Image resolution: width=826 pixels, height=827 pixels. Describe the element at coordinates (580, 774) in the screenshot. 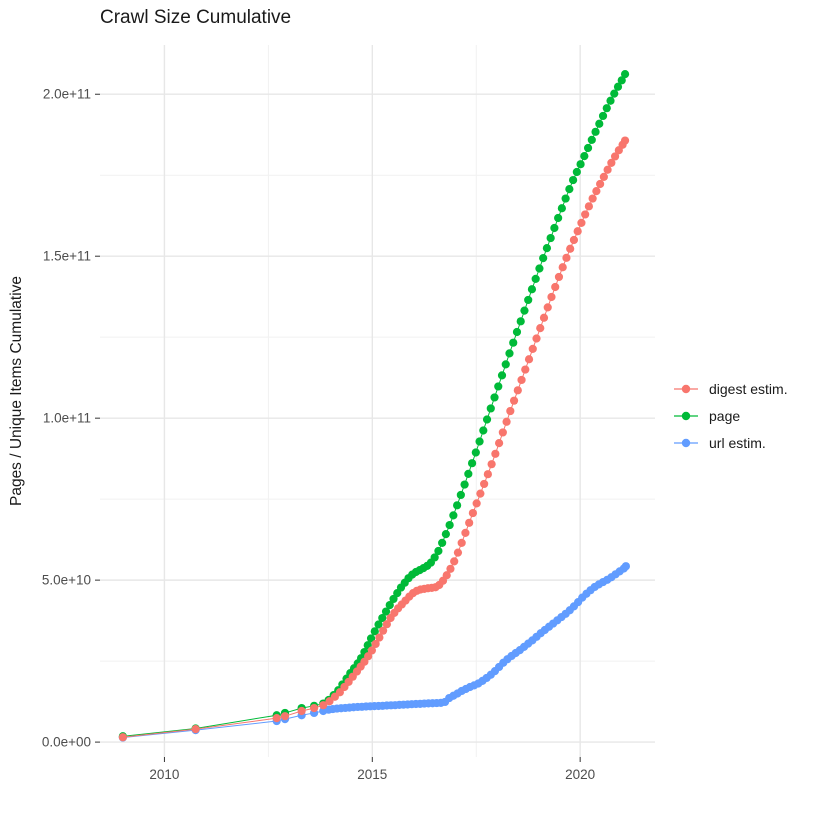

I see `x-tick-label: 2020` at that location.